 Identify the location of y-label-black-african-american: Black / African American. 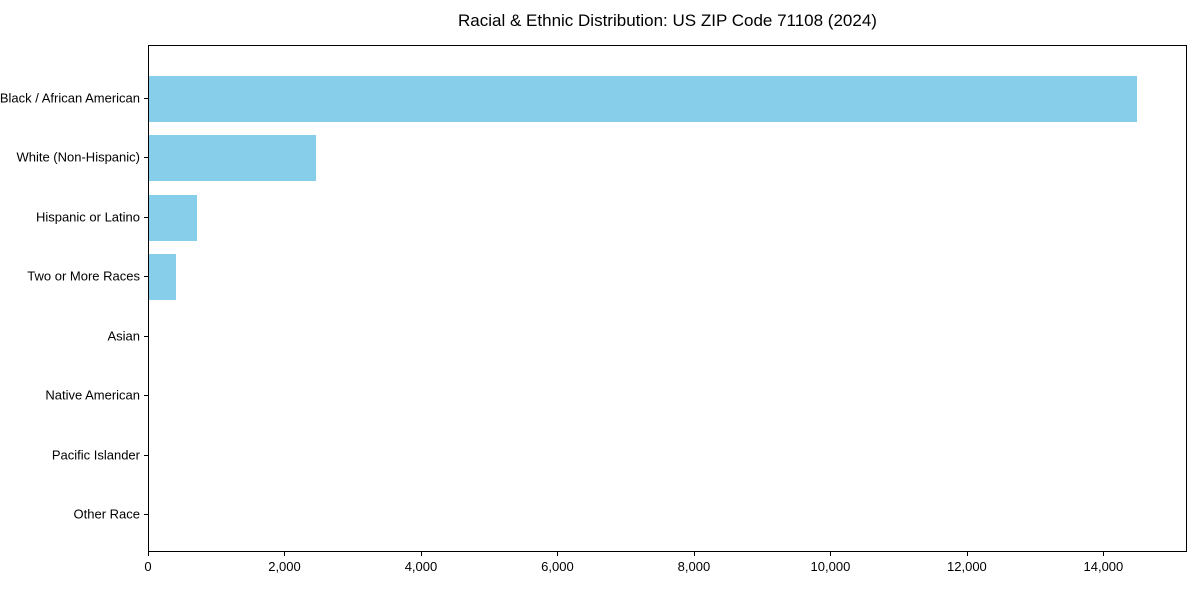
(70, 97).